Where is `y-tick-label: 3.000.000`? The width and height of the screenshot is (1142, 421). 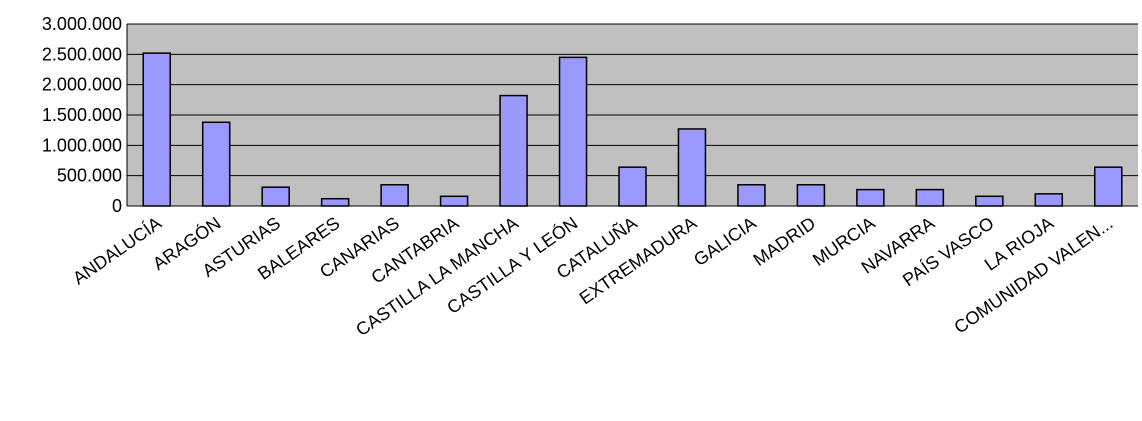 y-tick-label: 3.000.000 is located at coordinates (82, 24).